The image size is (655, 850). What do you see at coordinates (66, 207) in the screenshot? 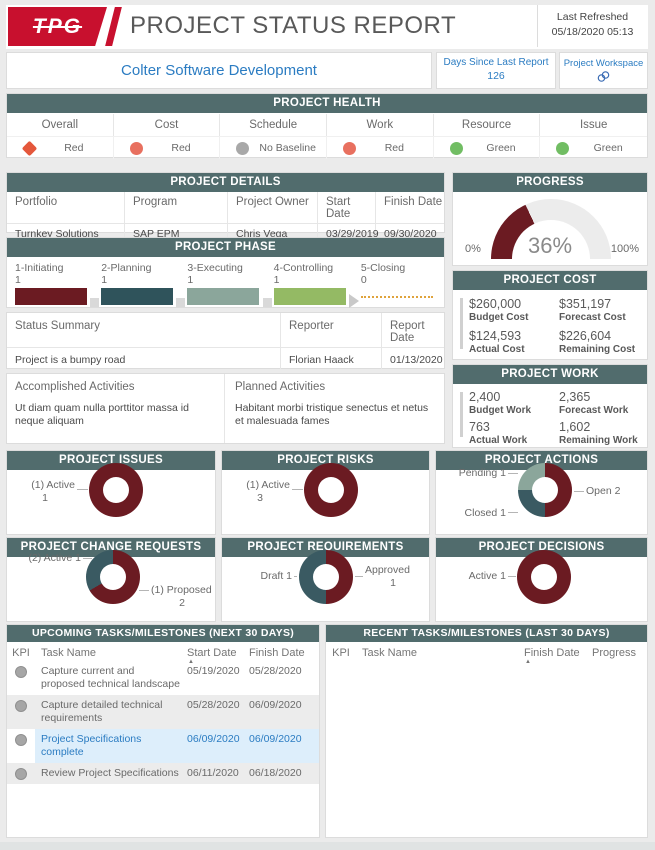
I see `column-header: Portfolio` at bounding box center [66, 207].